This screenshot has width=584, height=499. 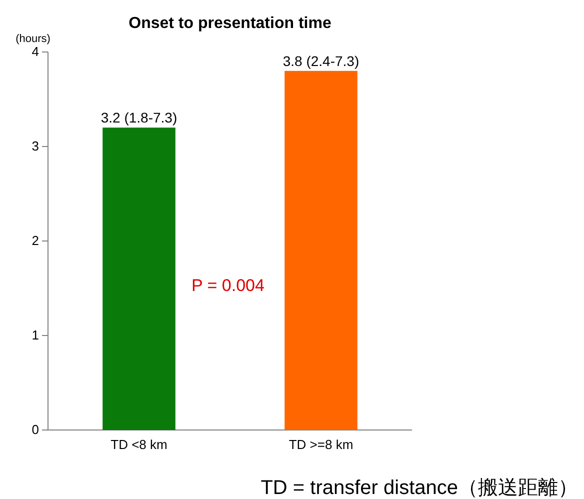 What do you see at coordinates (139, 444) in the screenshot?
I see `x-tick-label: TD <8 km` at bounding box center [139, 444].